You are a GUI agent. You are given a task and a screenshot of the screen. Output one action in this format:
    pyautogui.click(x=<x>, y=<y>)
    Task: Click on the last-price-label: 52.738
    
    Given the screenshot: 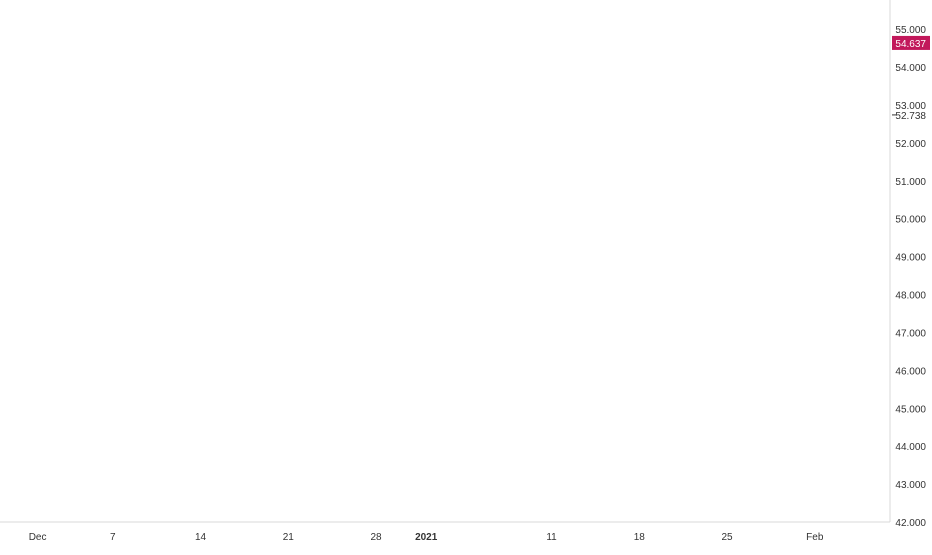 What is the action you would take?
    pyautogui.click(x=910, y=116)
    